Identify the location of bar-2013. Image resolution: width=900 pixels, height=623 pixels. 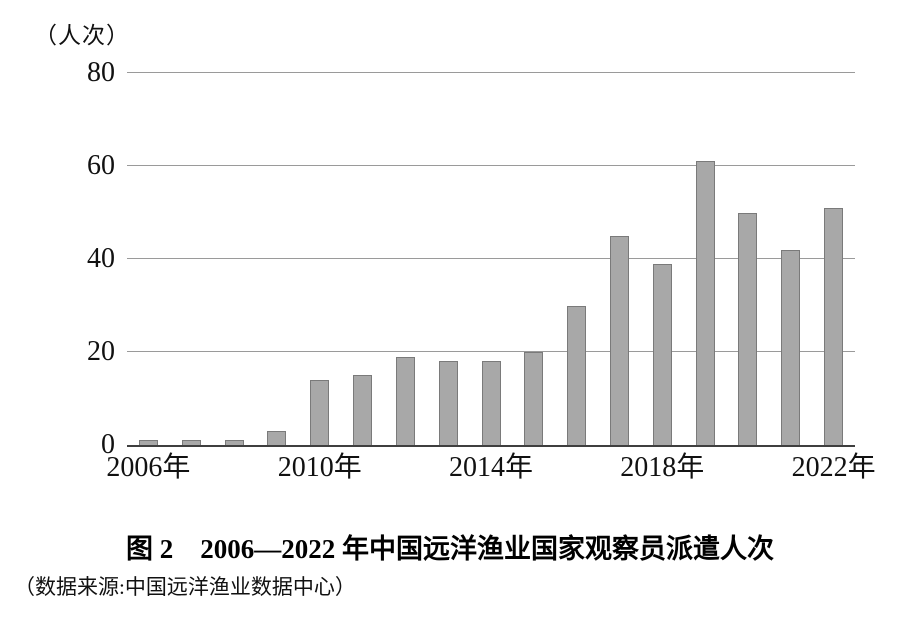
(448, 403).